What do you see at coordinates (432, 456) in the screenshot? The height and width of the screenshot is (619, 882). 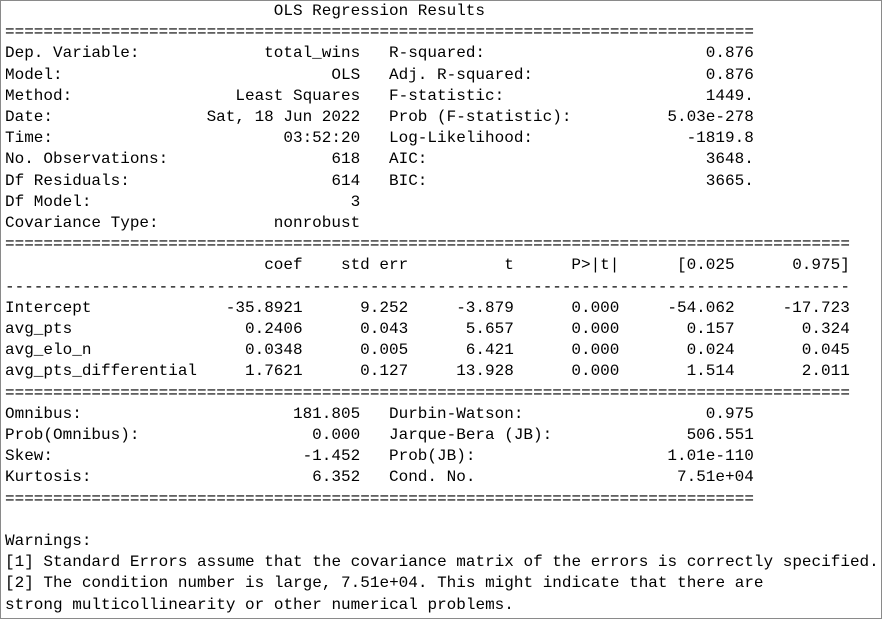 I see `label: Prob(JB):` at bounding box center [432, 456].